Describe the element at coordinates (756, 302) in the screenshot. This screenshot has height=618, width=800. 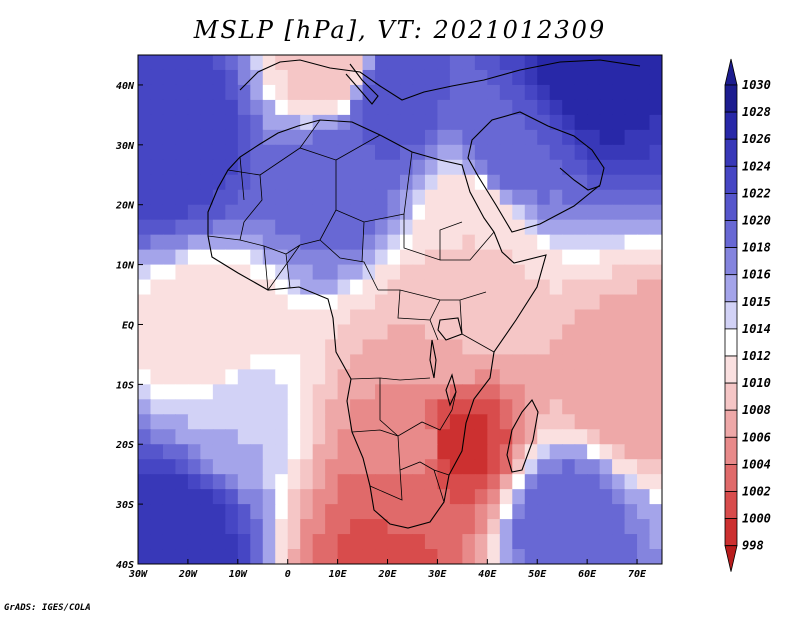
I see `colorbar-level-label: 1015` at that location.